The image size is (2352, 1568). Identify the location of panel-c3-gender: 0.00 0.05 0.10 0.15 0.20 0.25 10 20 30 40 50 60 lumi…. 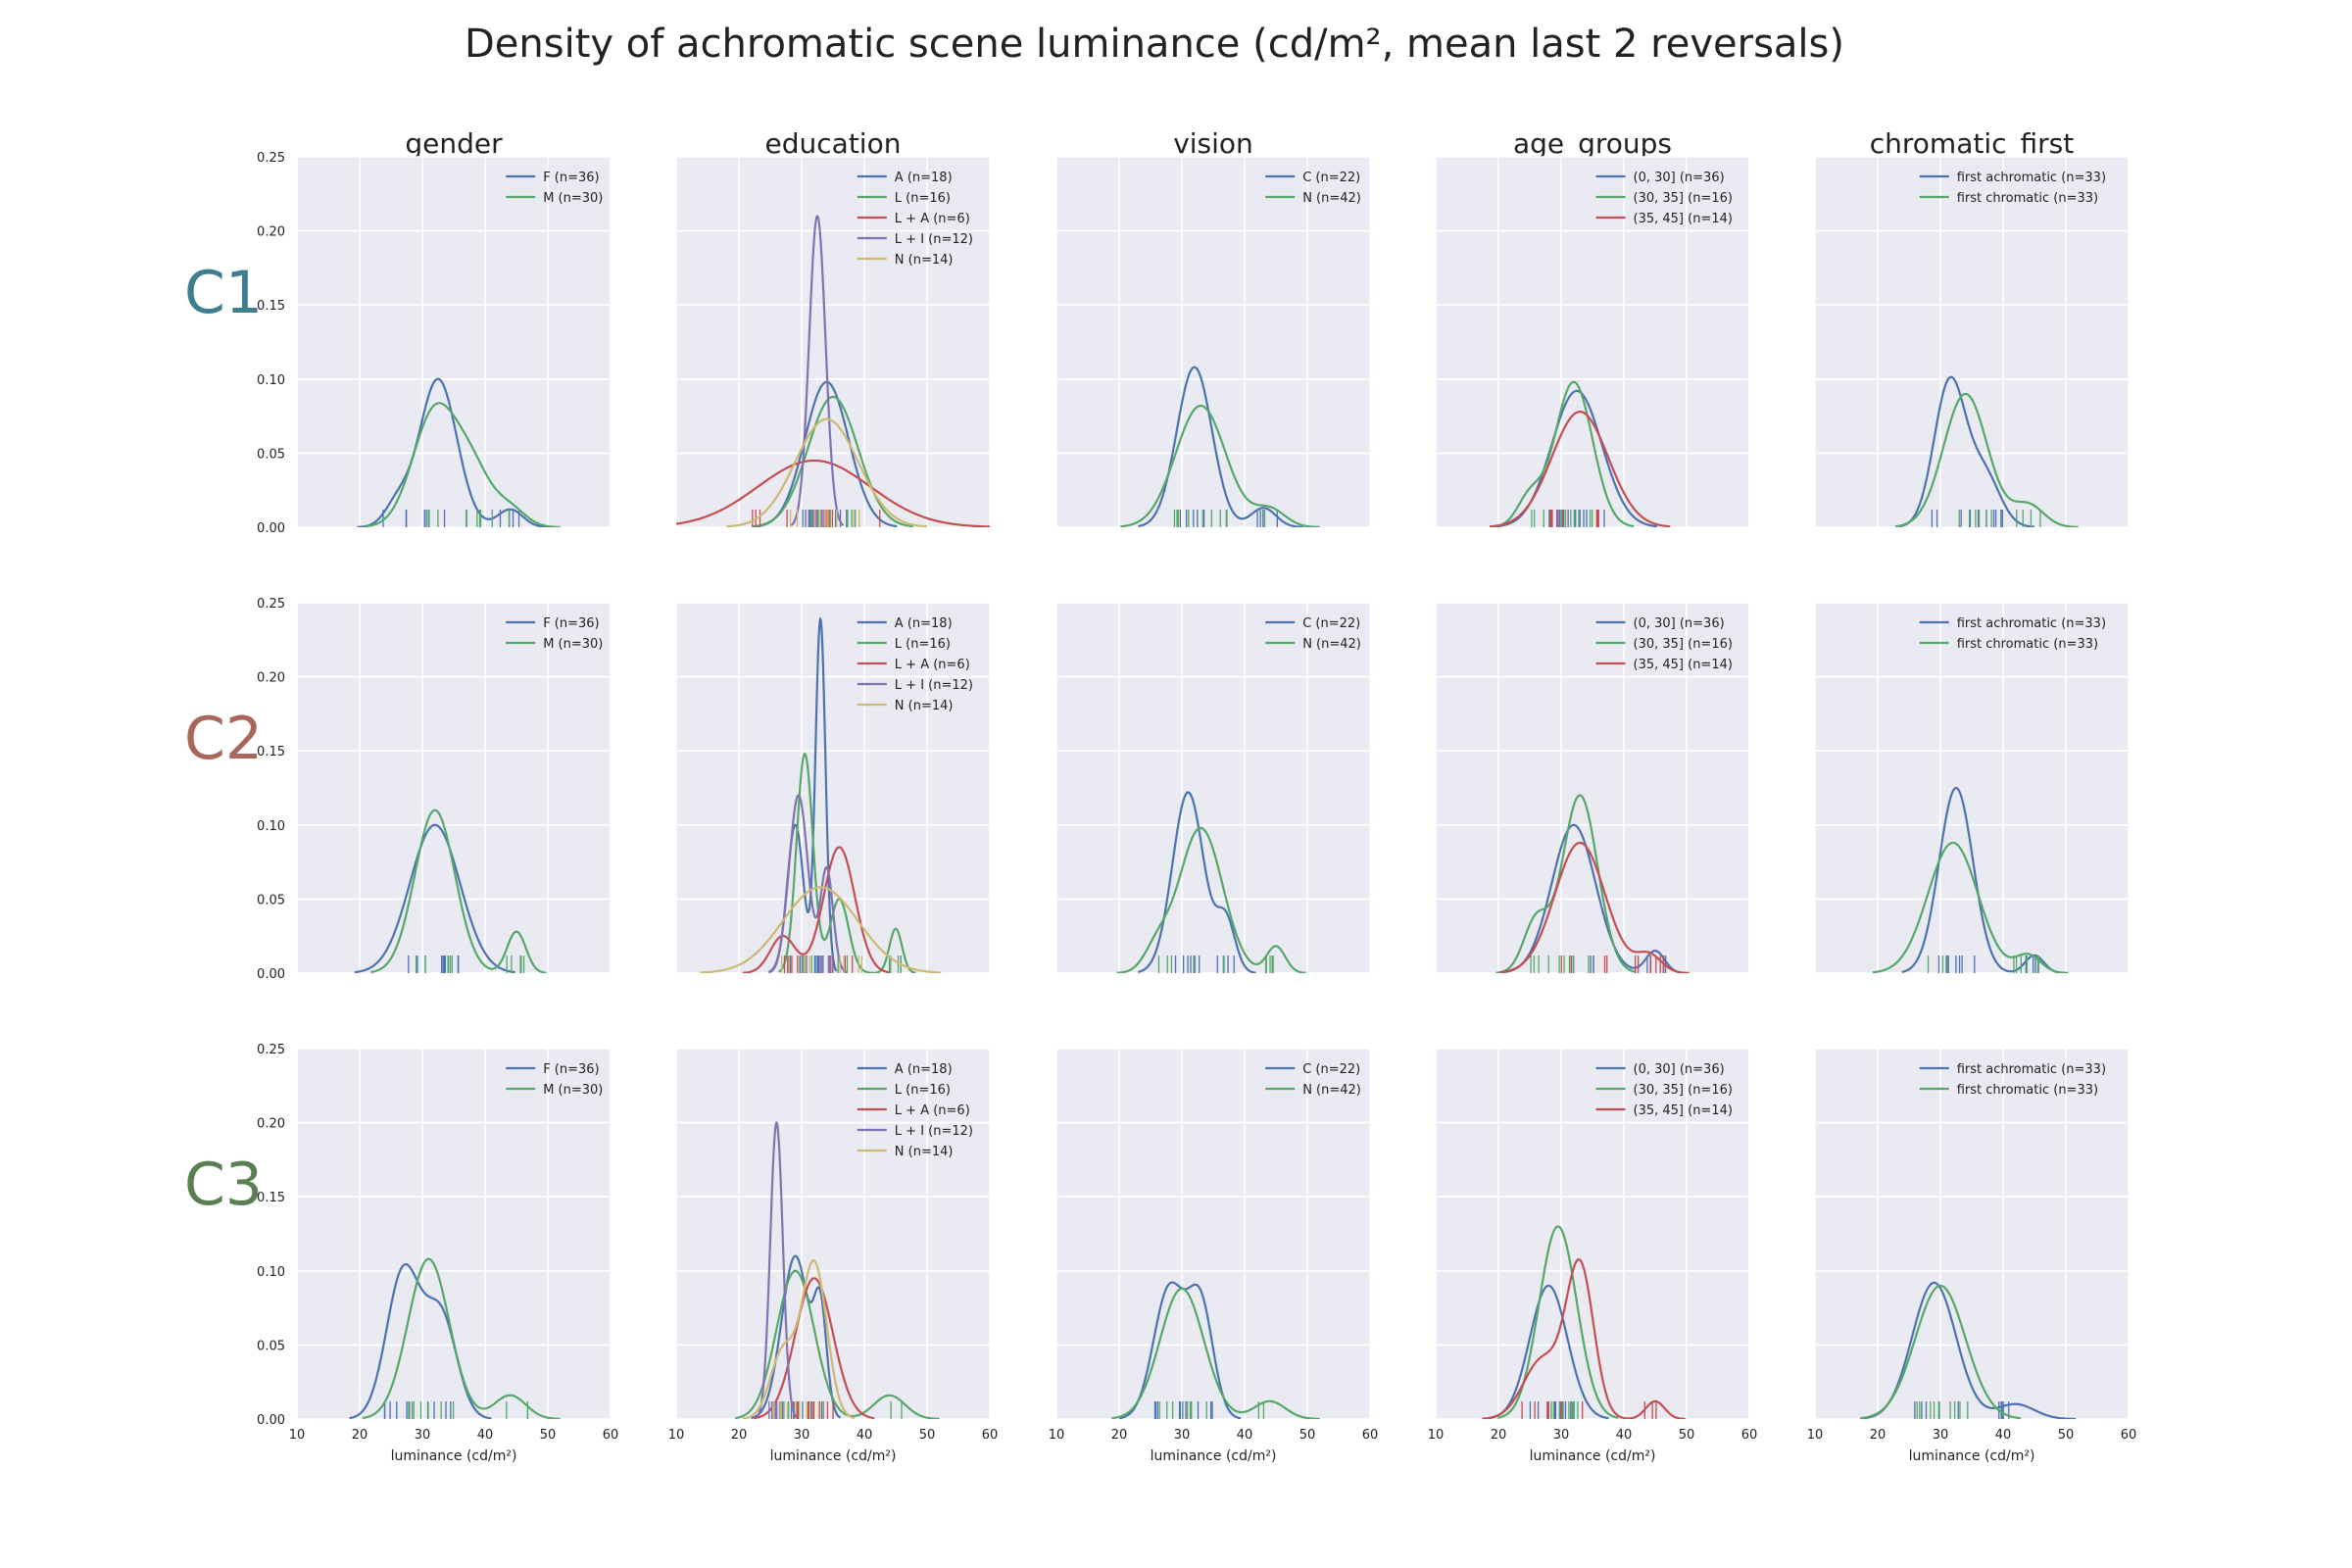
(437, 1253).